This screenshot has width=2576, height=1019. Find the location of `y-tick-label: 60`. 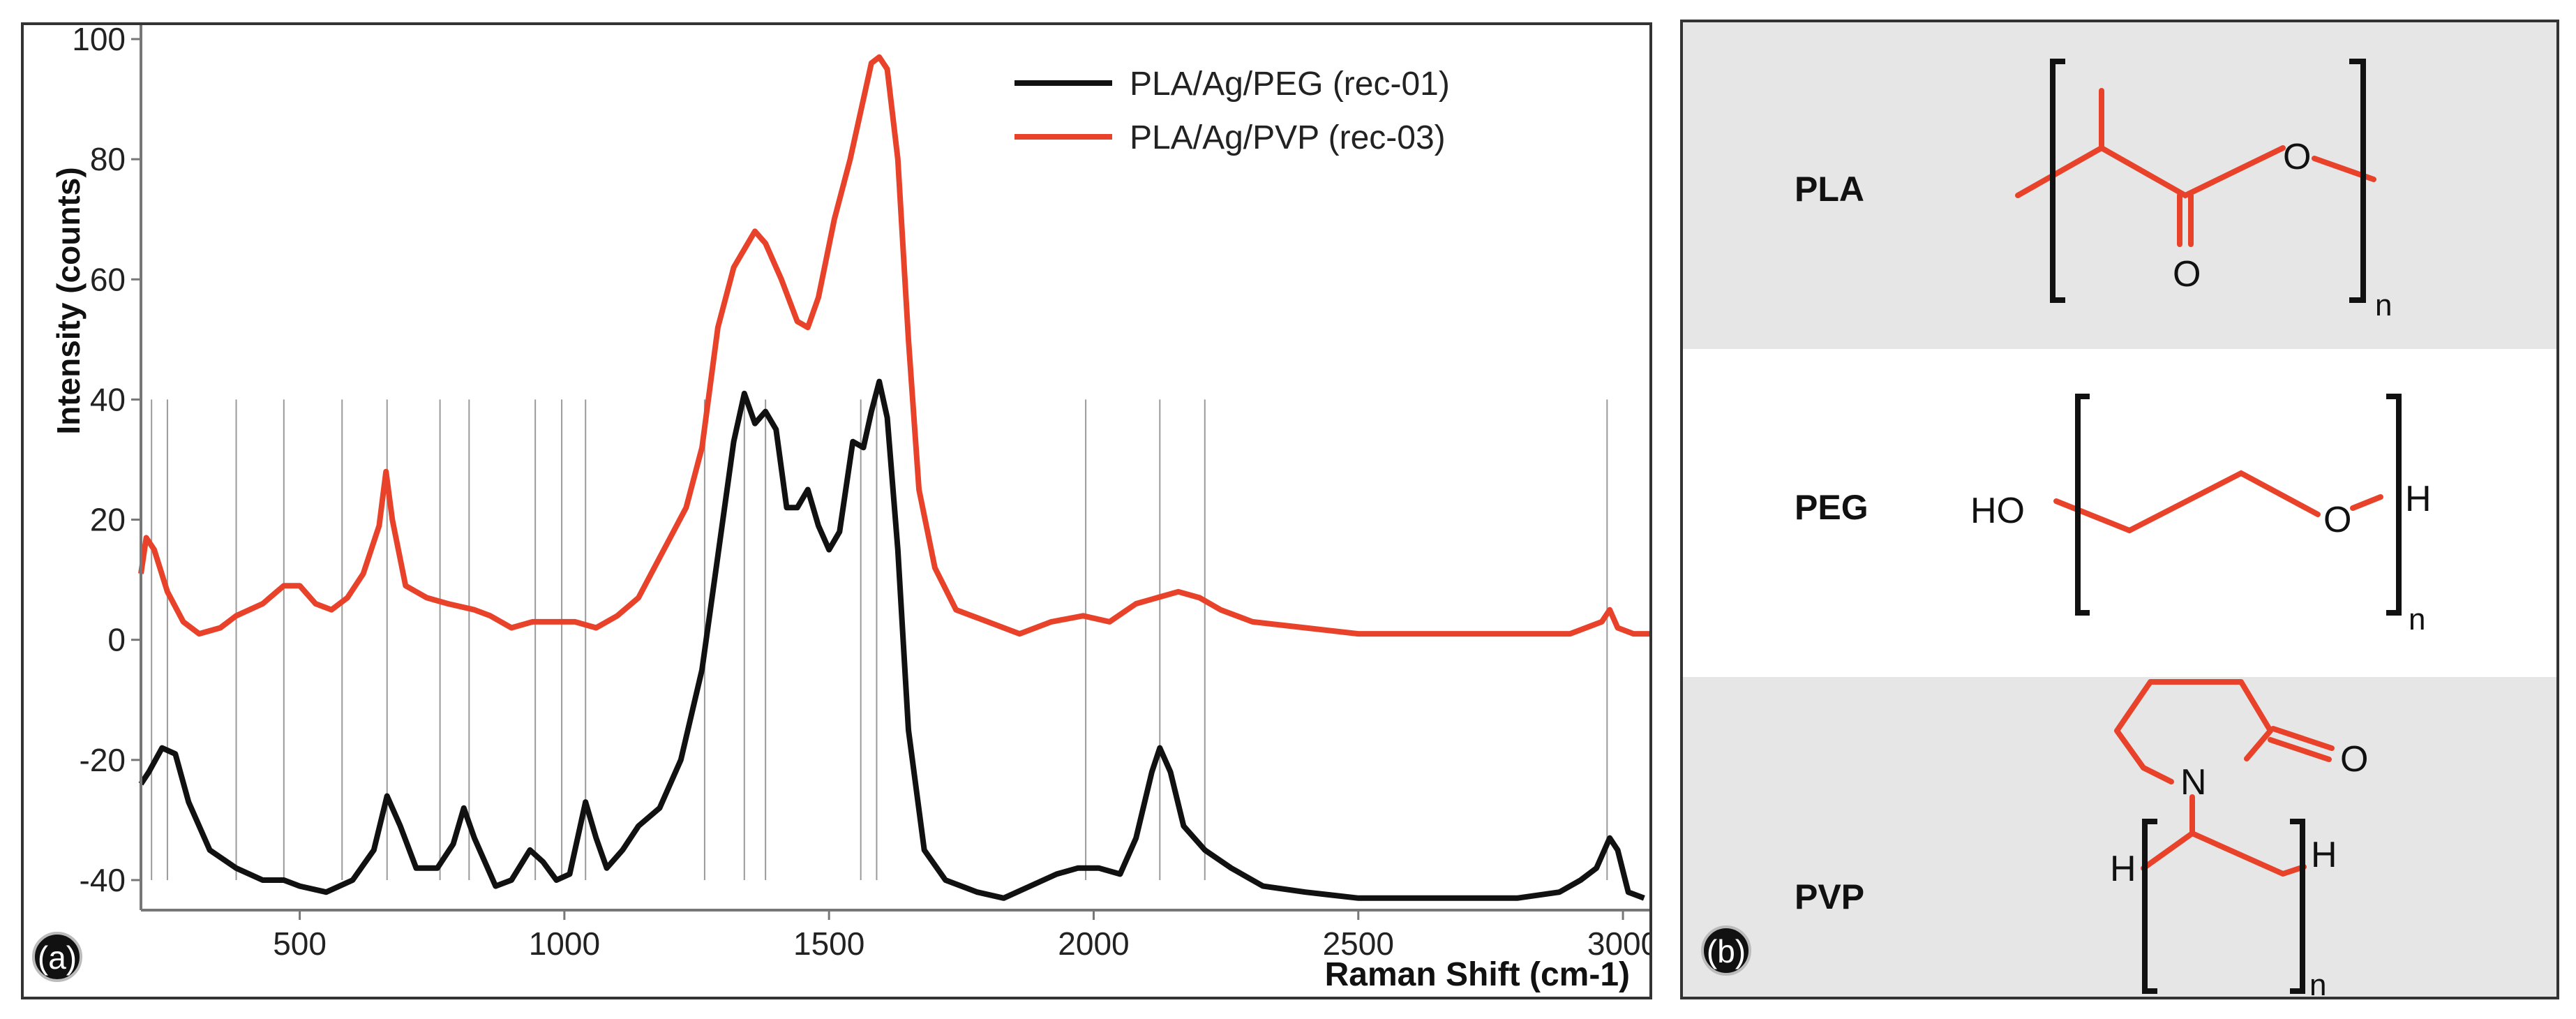

y-tick-label: 60 is located at coordinates (108, 279).